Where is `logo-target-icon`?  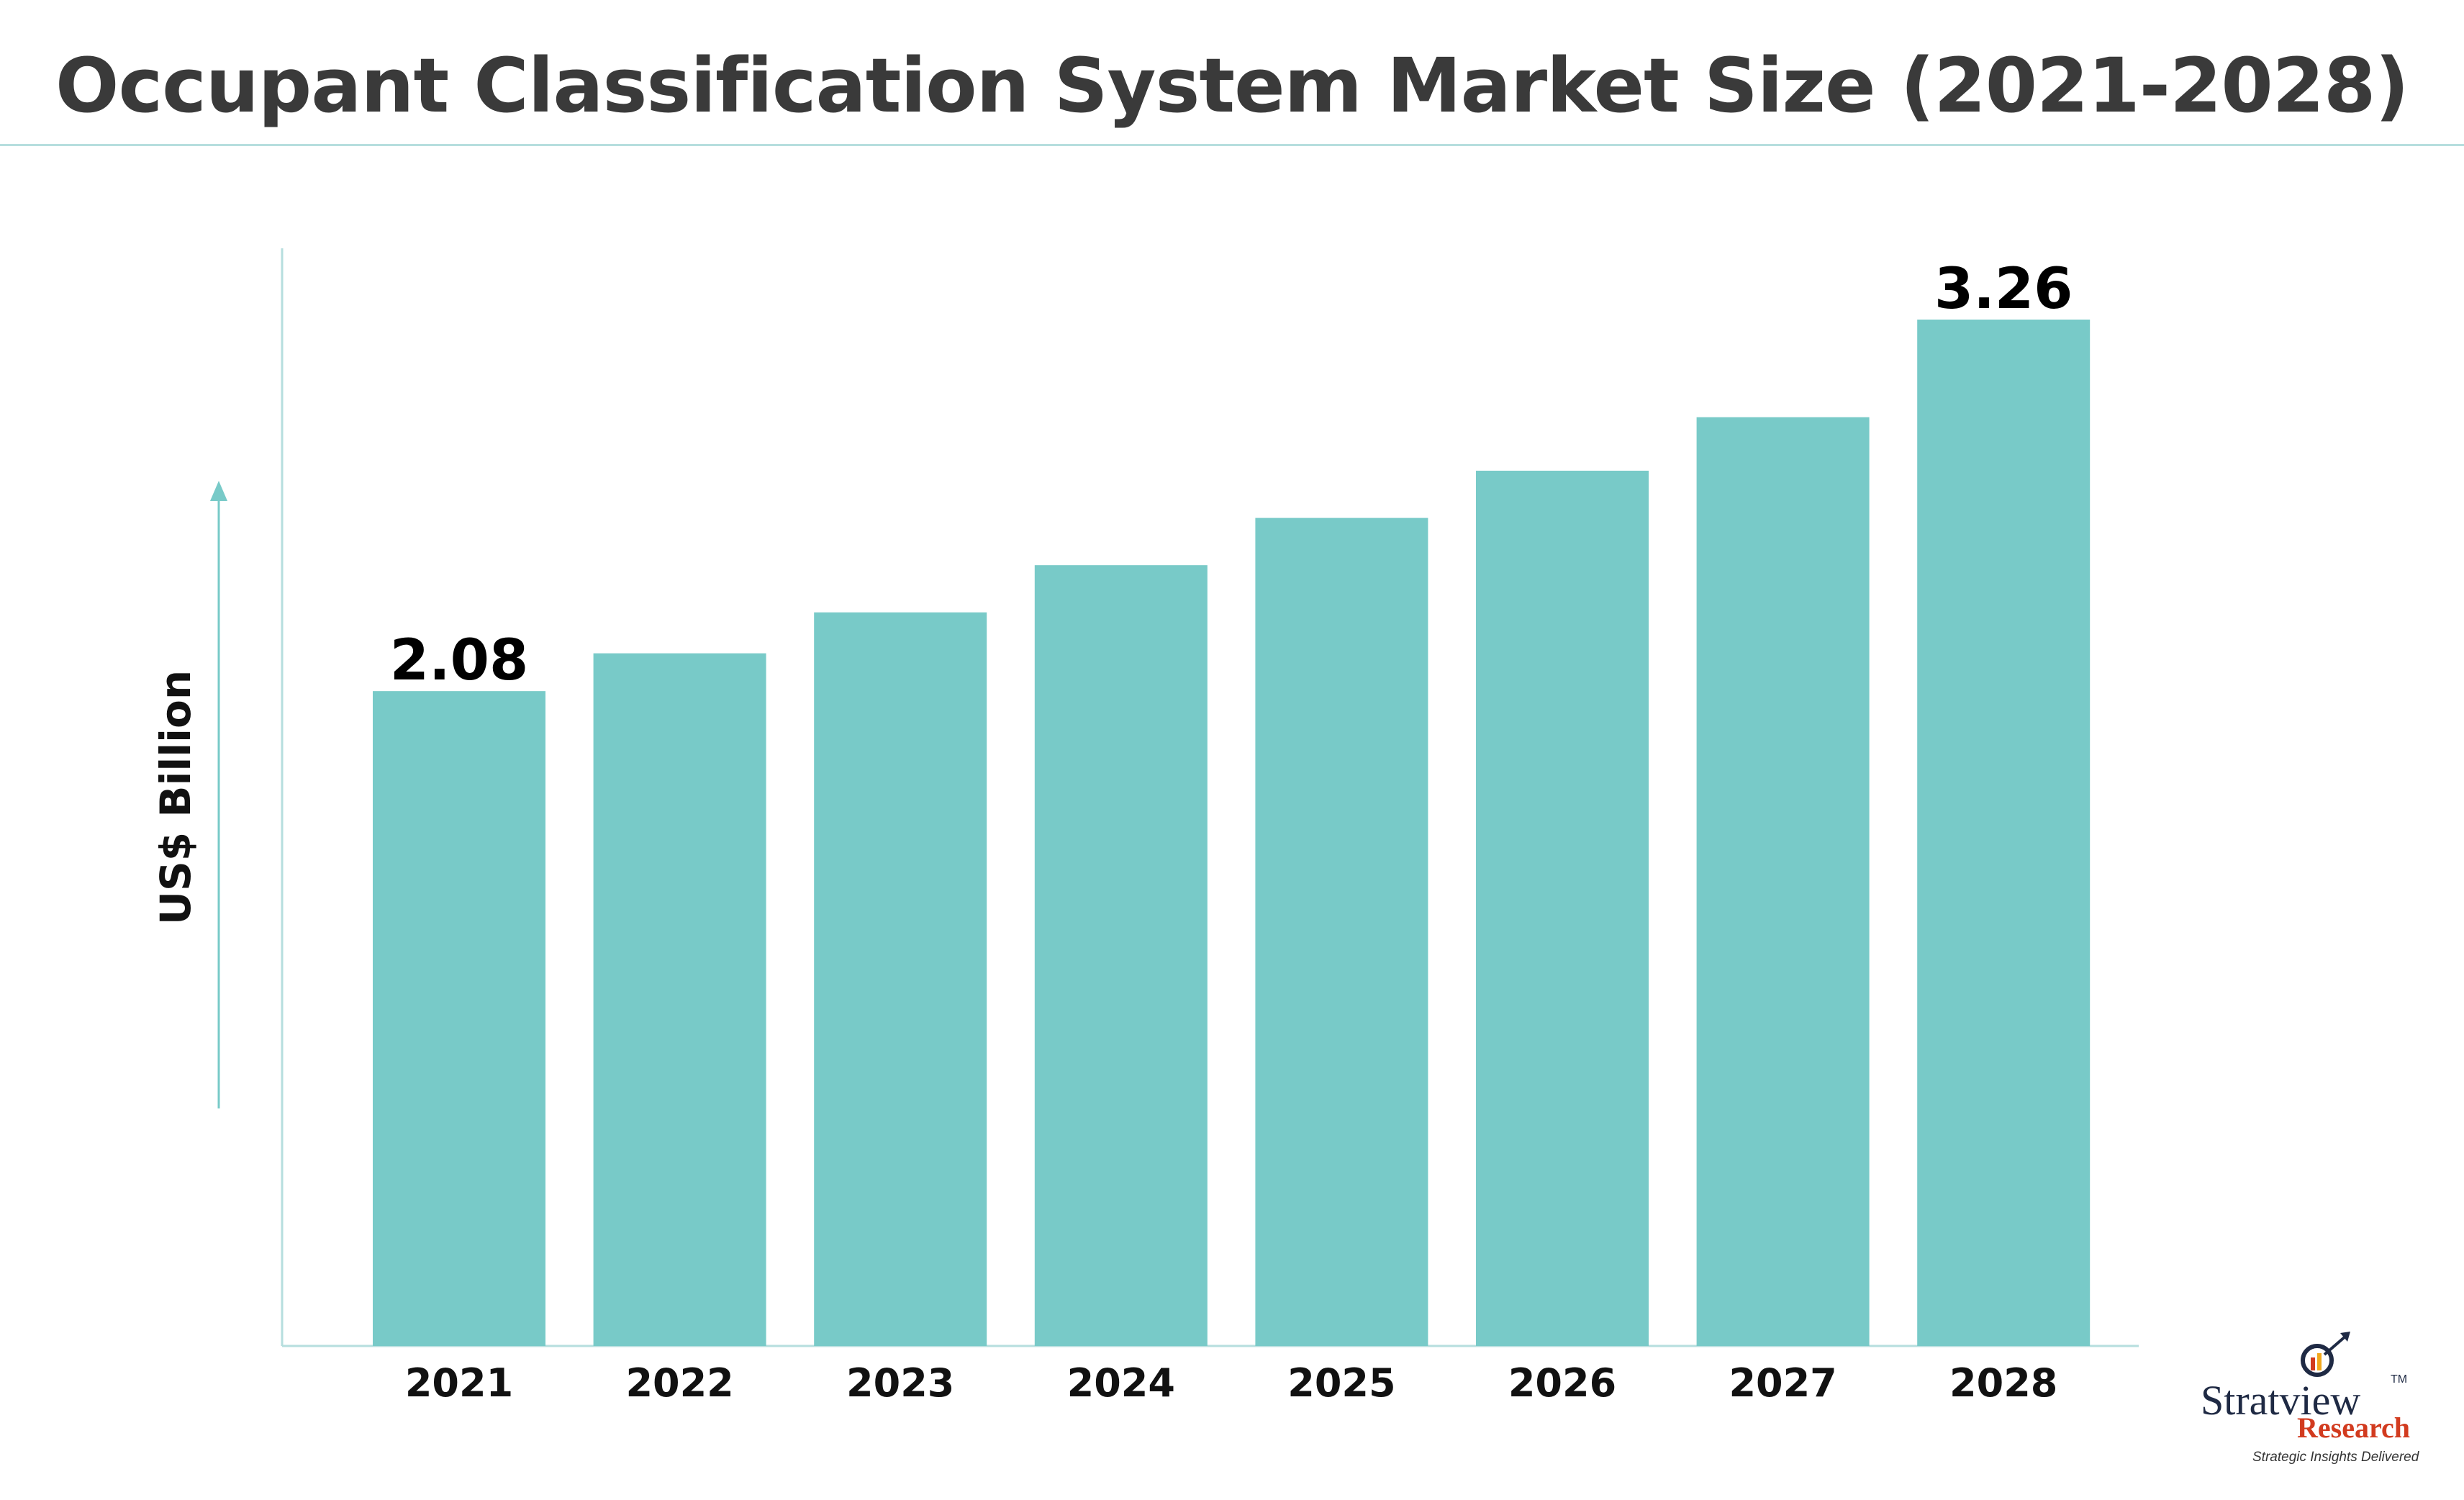
logo-target-icon is located at coordinates (2325, 1354).